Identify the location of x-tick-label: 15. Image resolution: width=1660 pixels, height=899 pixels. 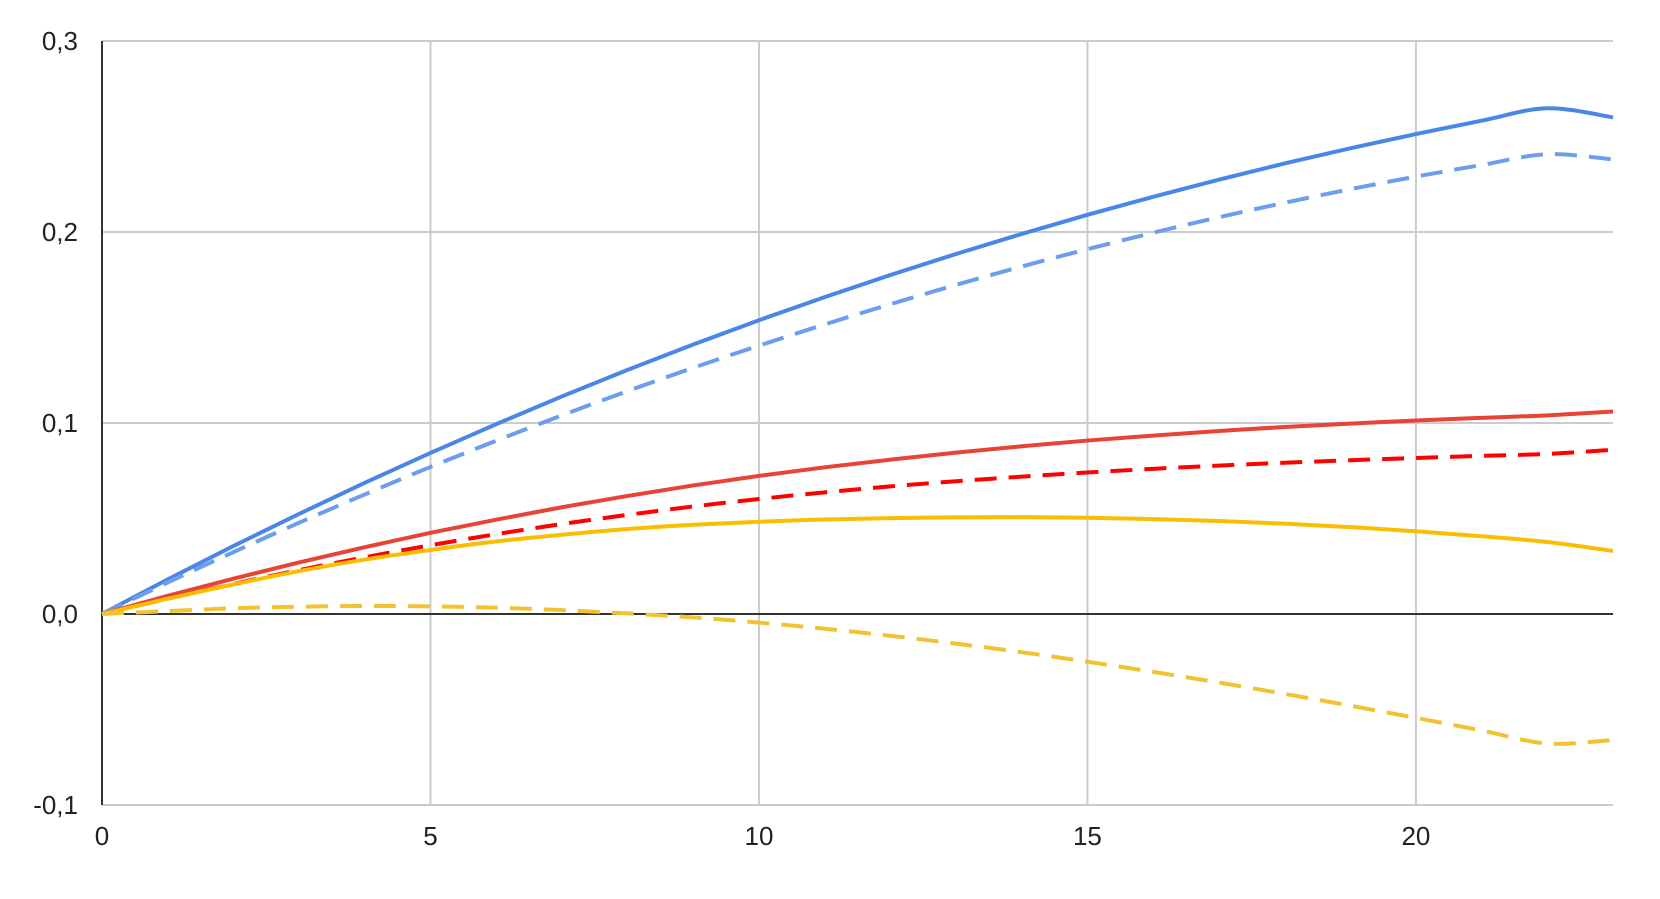
(1087, 836).